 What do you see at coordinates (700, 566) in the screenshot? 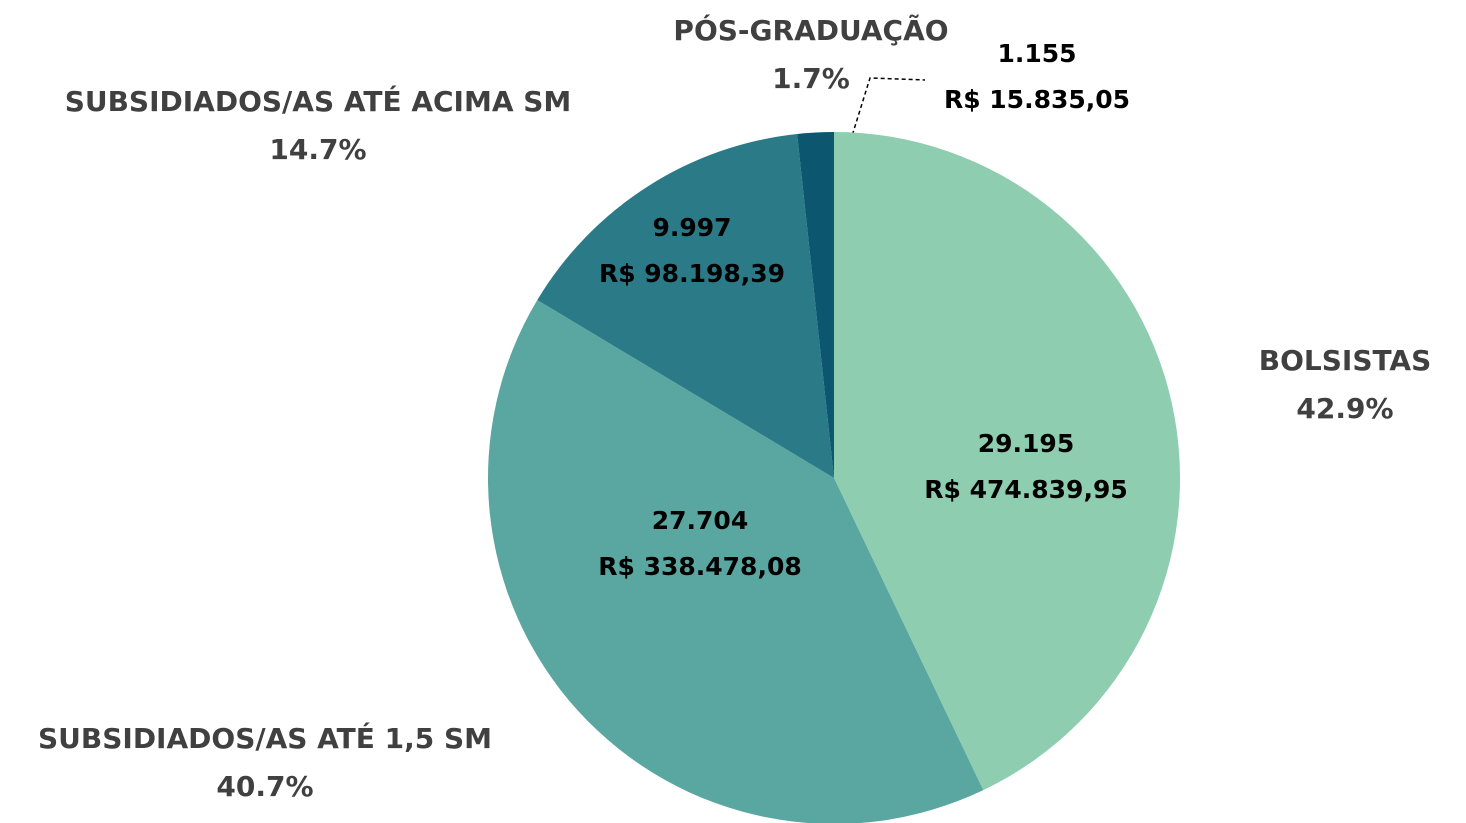
I see `amount-label: R$ 338.478,08` at bounding box center [700, 566].